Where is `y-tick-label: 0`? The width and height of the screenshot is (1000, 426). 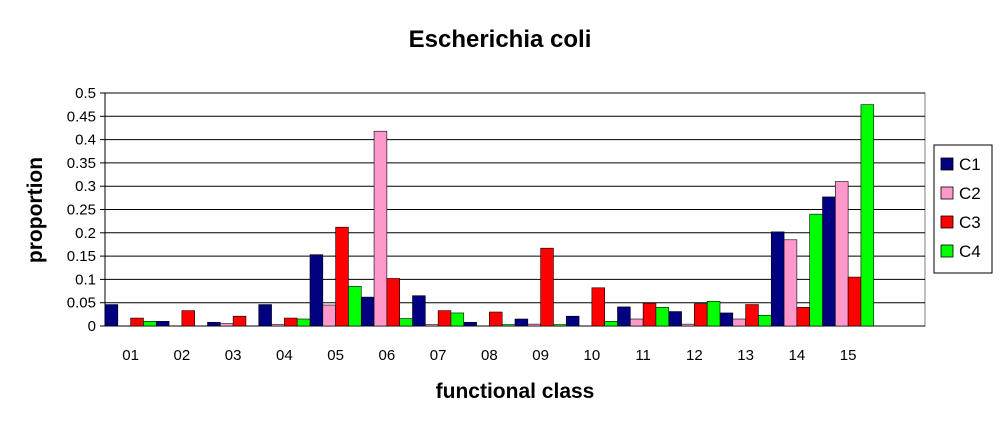 y-tick-label: 0 is located at coordinates (92, 326).